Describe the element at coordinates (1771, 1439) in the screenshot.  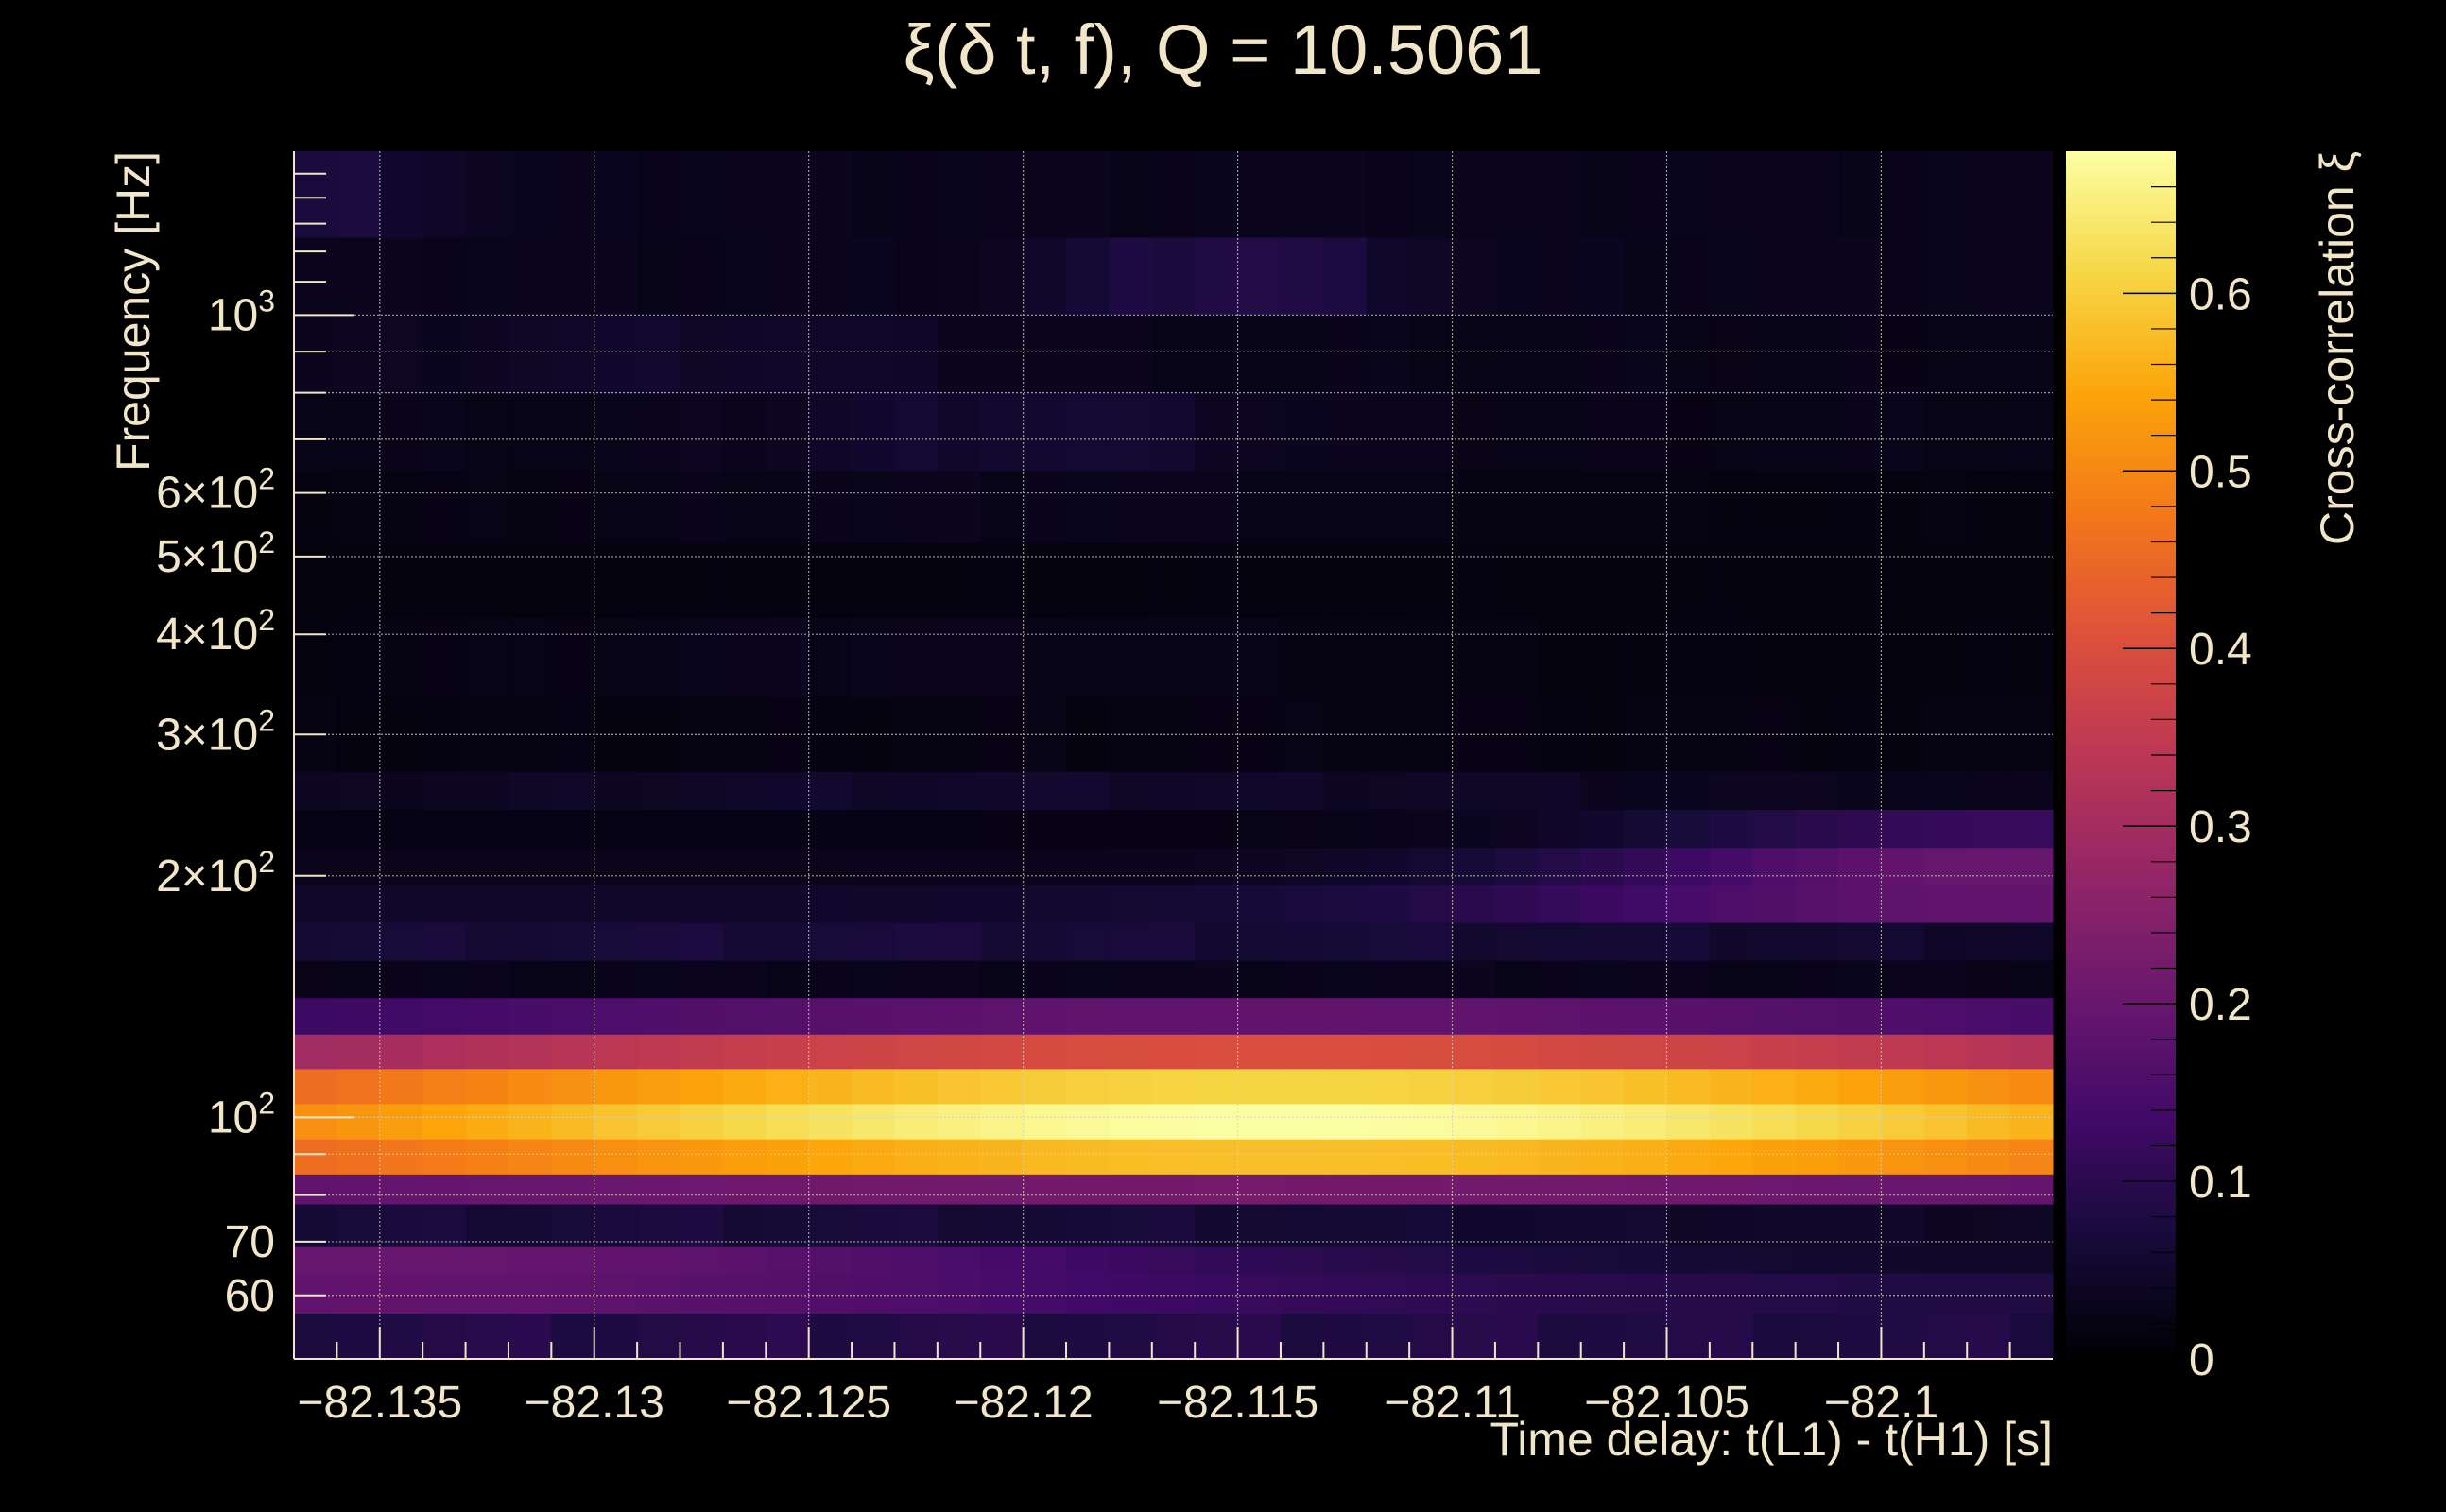
I see `x-axis-title: Time delay: t(L1) - t(H1) [s]` at that location.